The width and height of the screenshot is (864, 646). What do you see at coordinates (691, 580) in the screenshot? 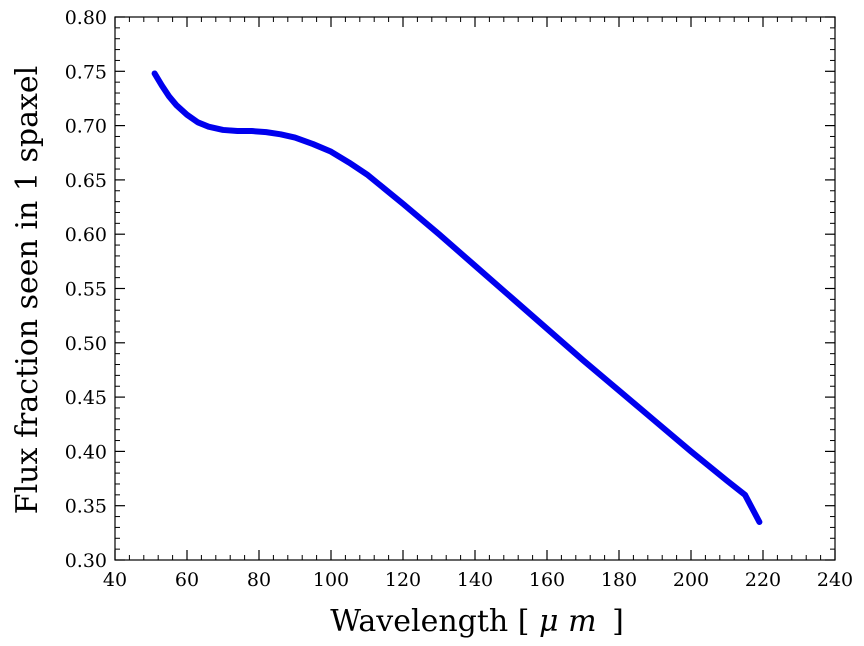
I see `x-tick-label: 200` at bounding box center [691, 580].